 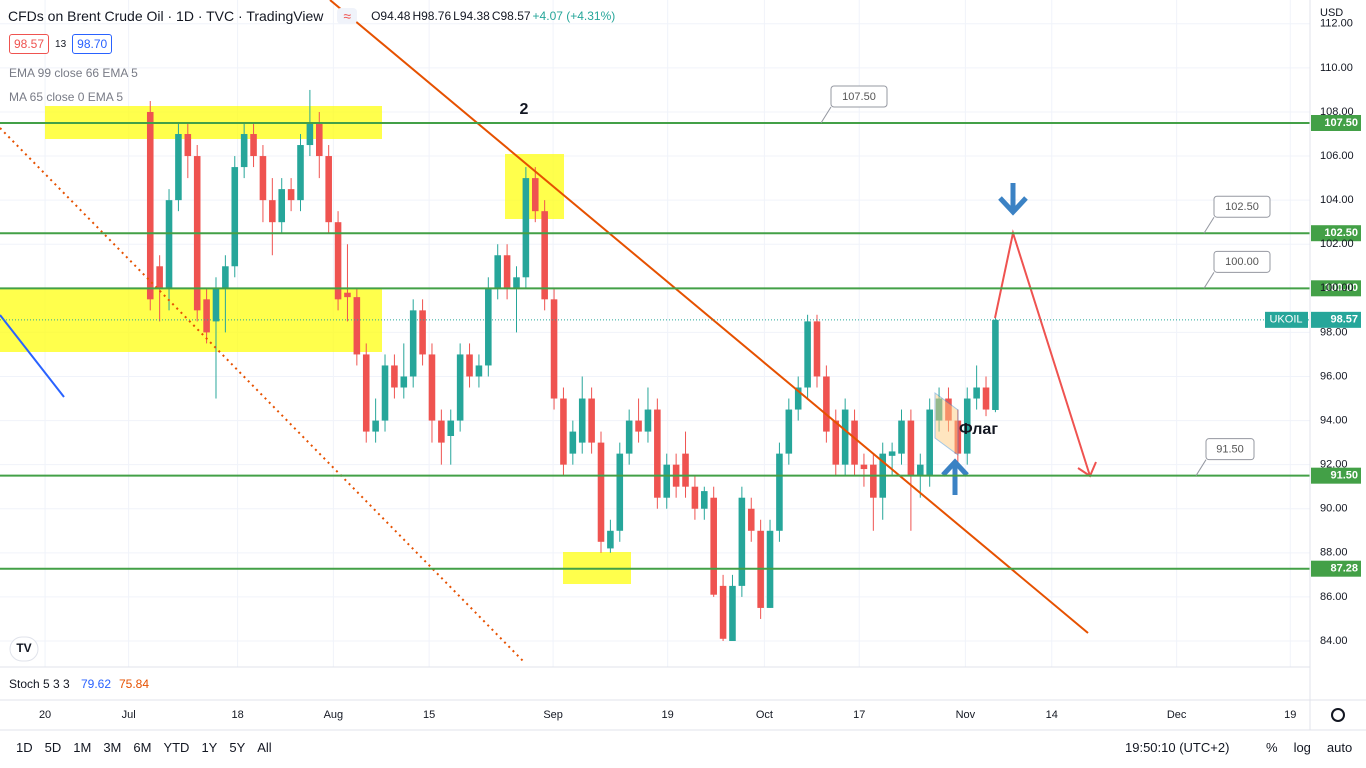 I want to click on x-tick-label: Oct, so click(x=764, y=715).